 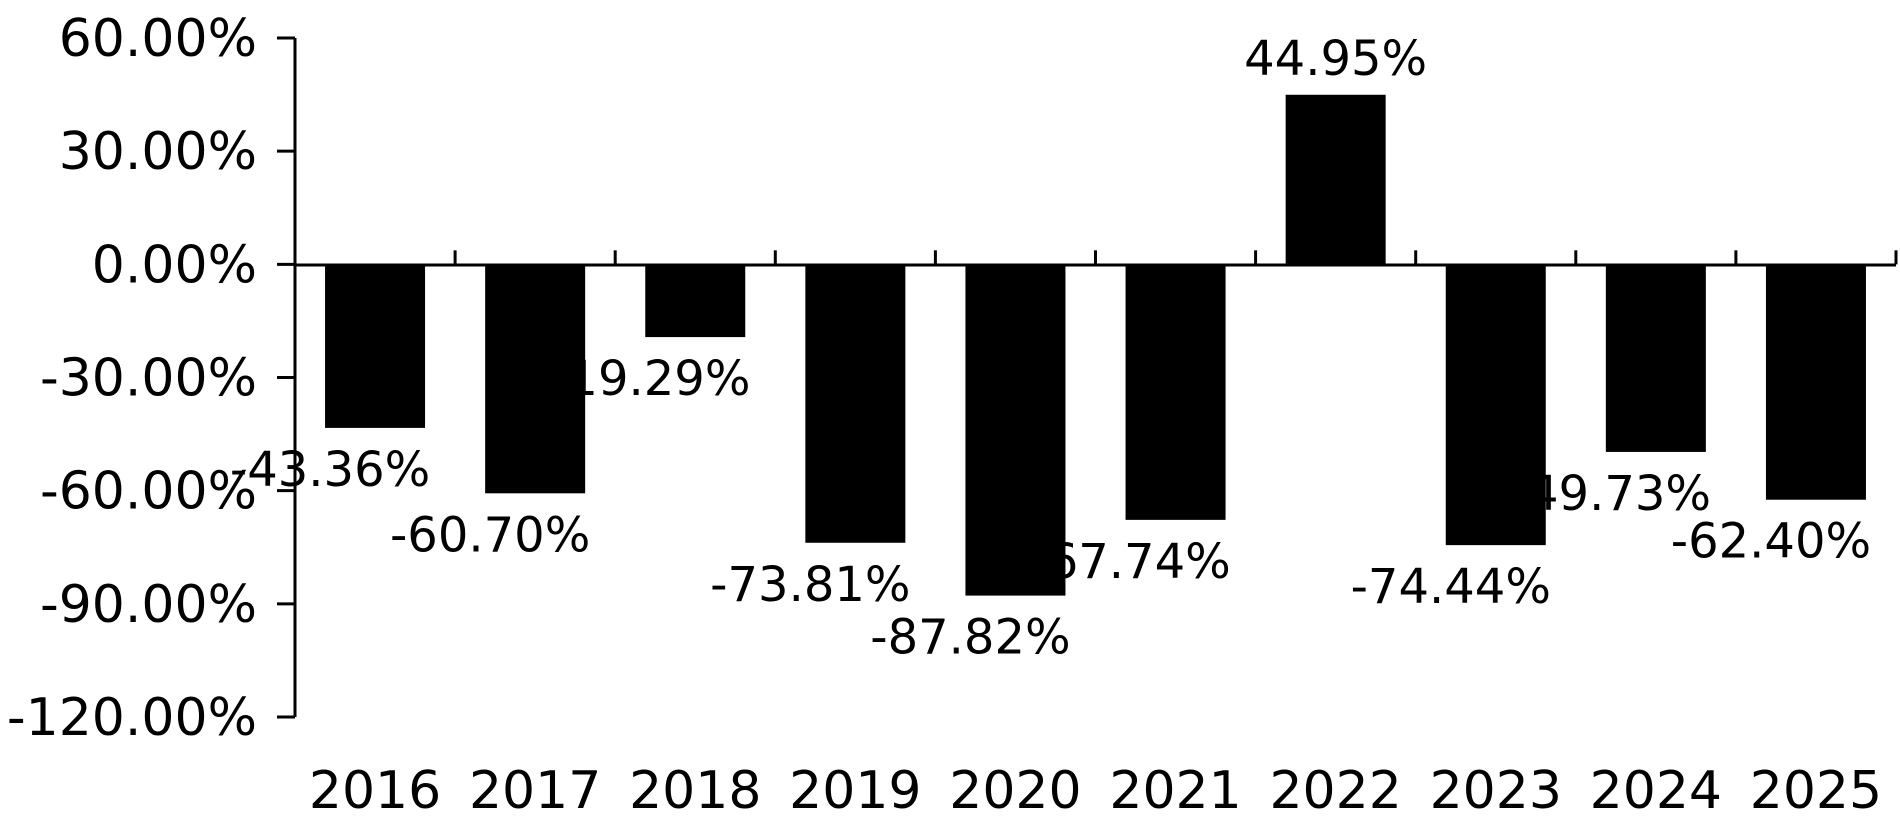 I want to click on data-label: -60.70%, so click(x=490, y=535).